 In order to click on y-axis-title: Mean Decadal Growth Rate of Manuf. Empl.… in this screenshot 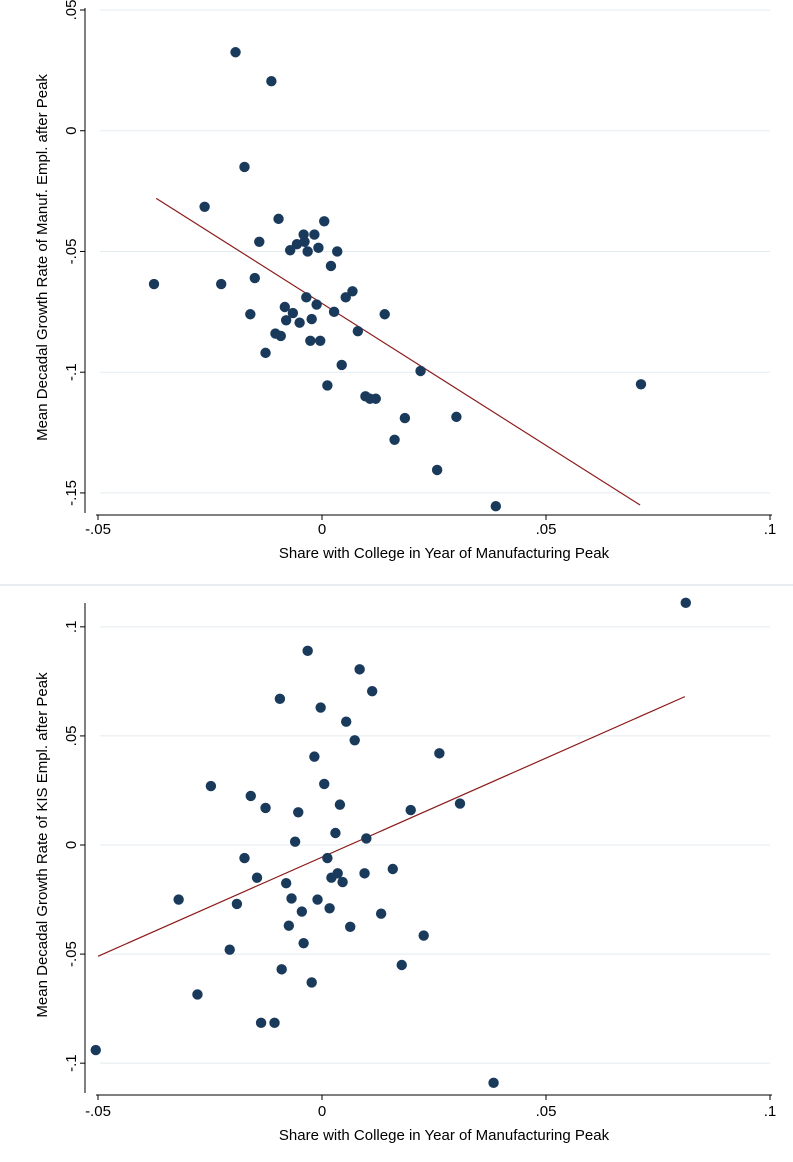, I will do `click(42, 257)`.